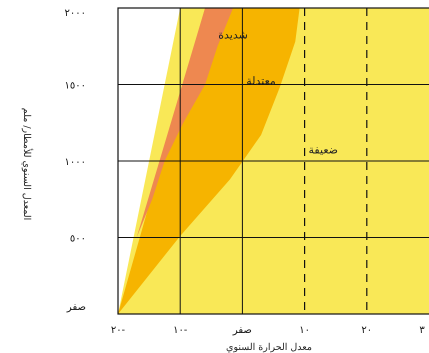  What do you see at coordinates (78, 239) in the screenshot?
I see `y-tick-label: ٥٠٠` at bounding box center [78, 239].